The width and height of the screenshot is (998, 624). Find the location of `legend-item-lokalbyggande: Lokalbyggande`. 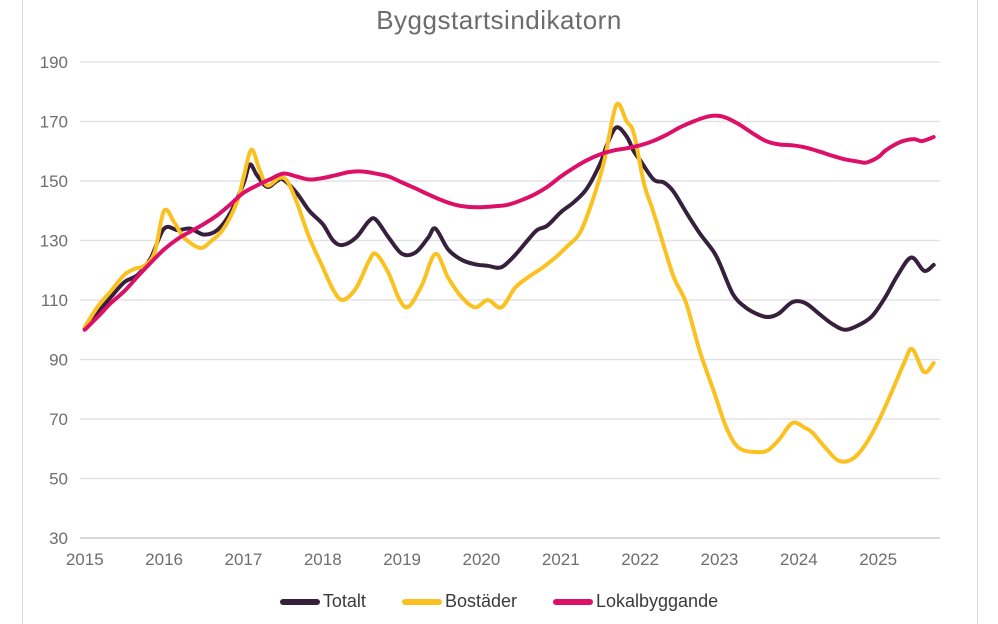

legend-item-lokalbyggande: Lokalbyggande is located at coordinates (635, 601).